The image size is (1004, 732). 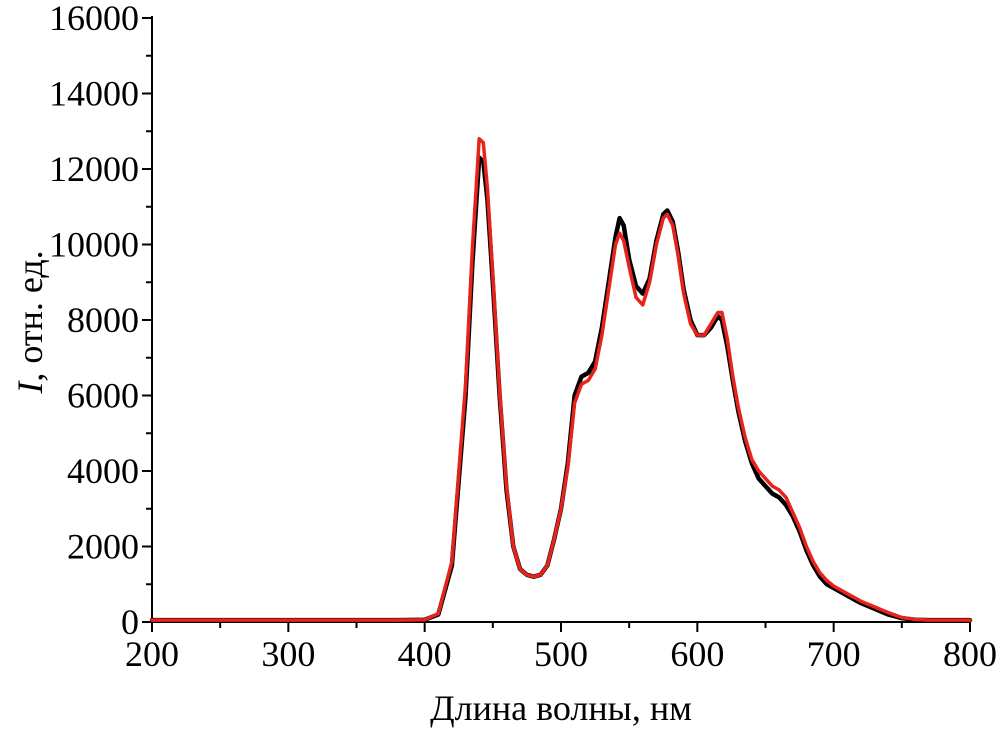 I want to click on y-ticks: 0 2000 4000 6000 8000 10000 12000 14000 16000, so click(x=100, y=321).